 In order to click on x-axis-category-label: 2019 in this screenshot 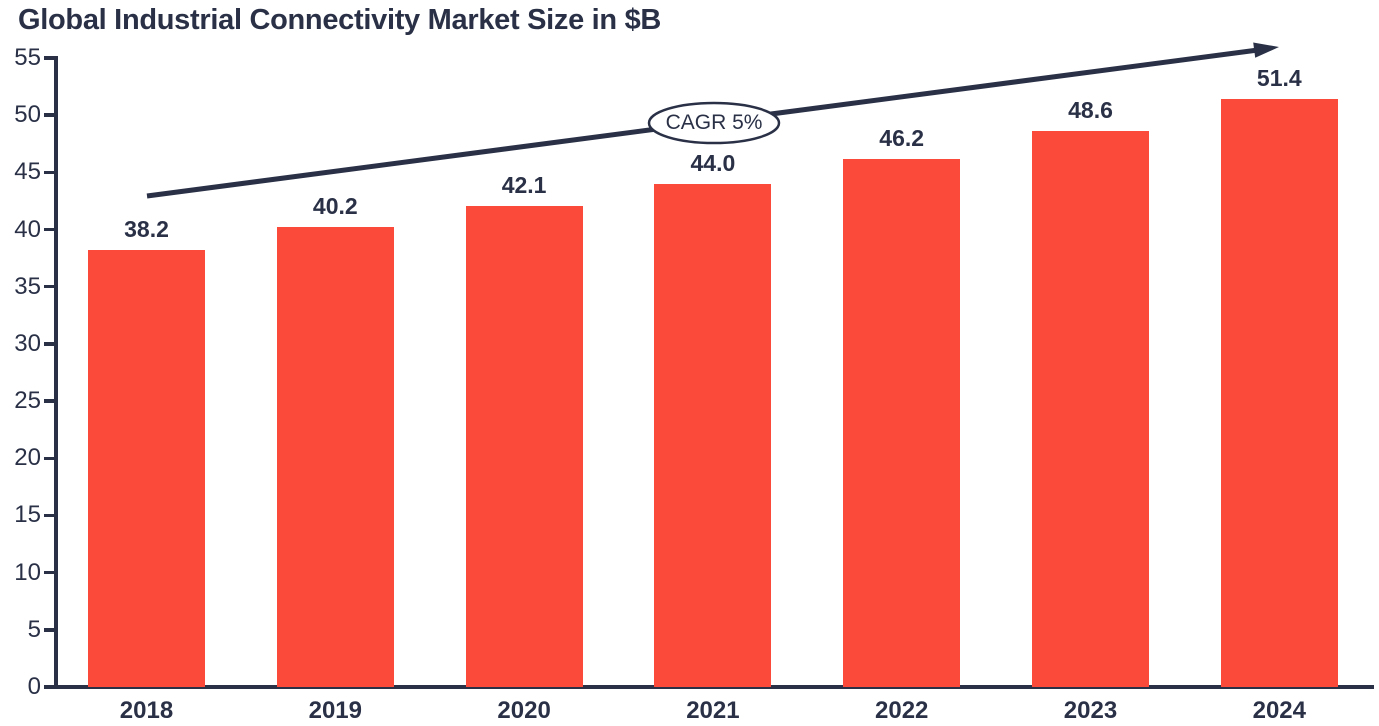, I will do `click(335, 710)`.